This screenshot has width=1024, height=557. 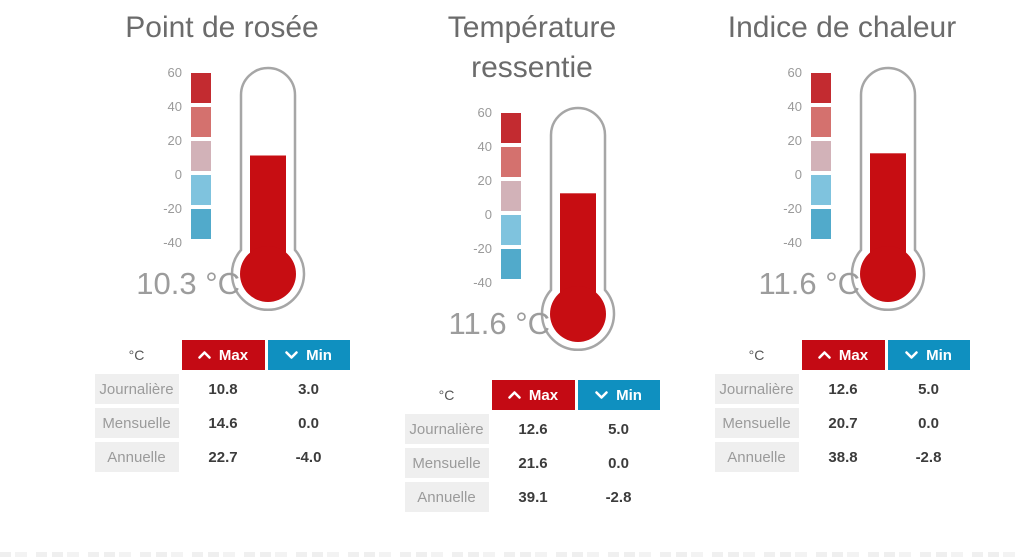 What do you see at coordinates (533, 497) in the screenshot?
I see `max-value: 39.1` at bounding box center [533, 497].